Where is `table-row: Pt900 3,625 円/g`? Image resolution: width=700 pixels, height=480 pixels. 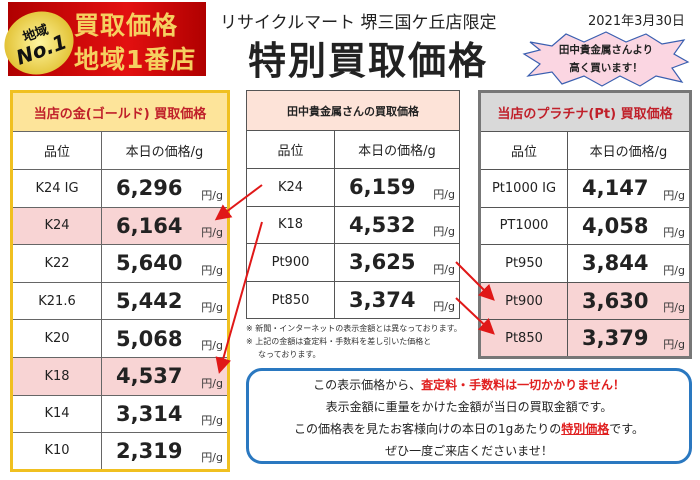
table-row: Pt900 3,625 円/g is located at coordinates (353, 262).